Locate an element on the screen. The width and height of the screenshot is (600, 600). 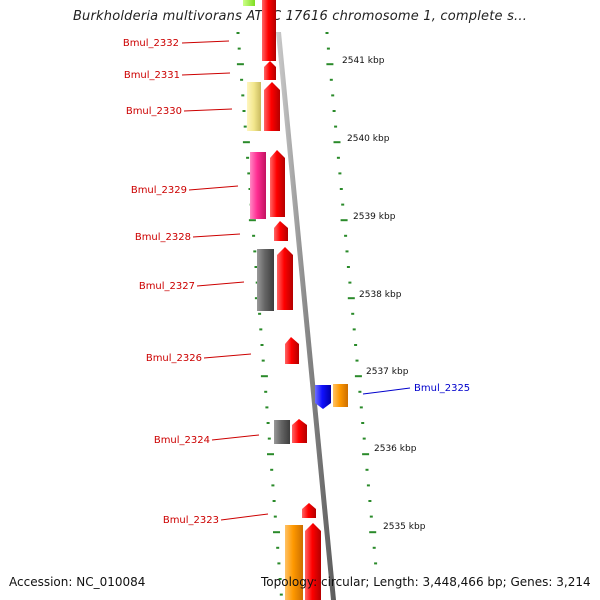
gene-label: Bmul_2325 is located at coordinates (442, 388).